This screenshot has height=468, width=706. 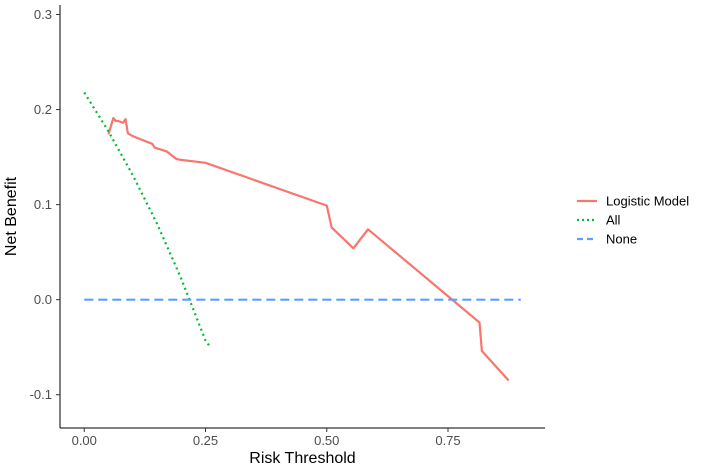 What do you see at coordinates (43, 299) in the screenshot?
I see `y-tick-label: 0.0` at bounding box center [43, 299].